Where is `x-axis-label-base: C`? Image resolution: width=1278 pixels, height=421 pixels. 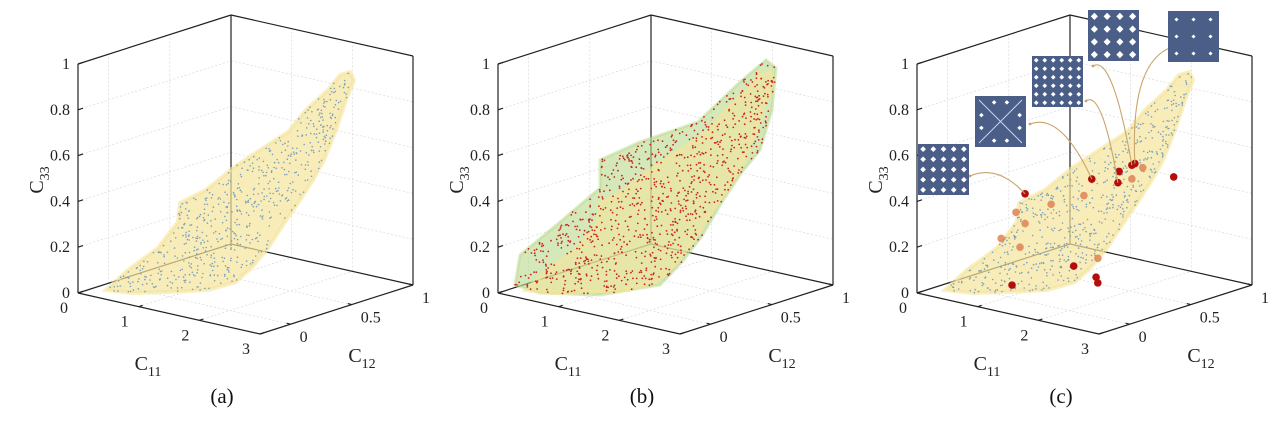 x-axis-label-base: C is located at coordinates (141, 364).